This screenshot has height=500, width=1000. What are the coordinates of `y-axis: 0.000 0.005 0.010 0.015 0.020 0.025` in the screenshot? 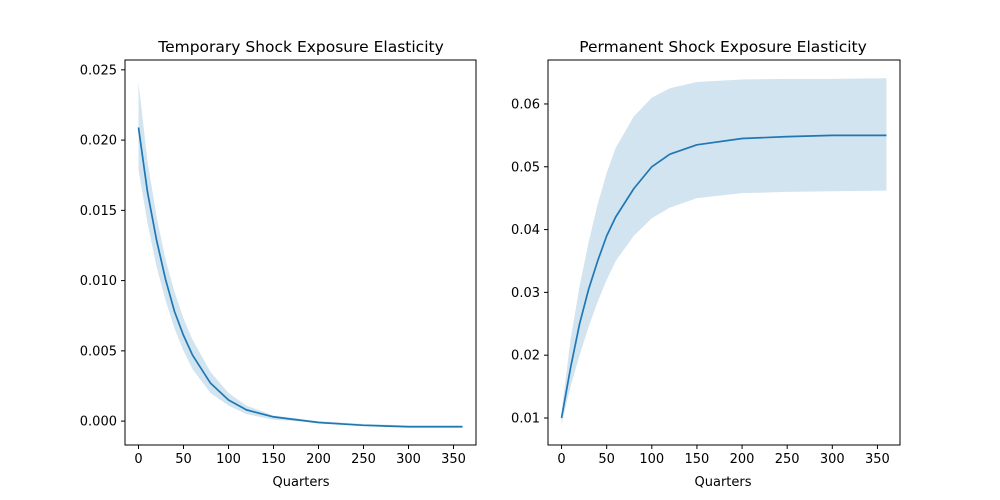 It's located at (102, 246).